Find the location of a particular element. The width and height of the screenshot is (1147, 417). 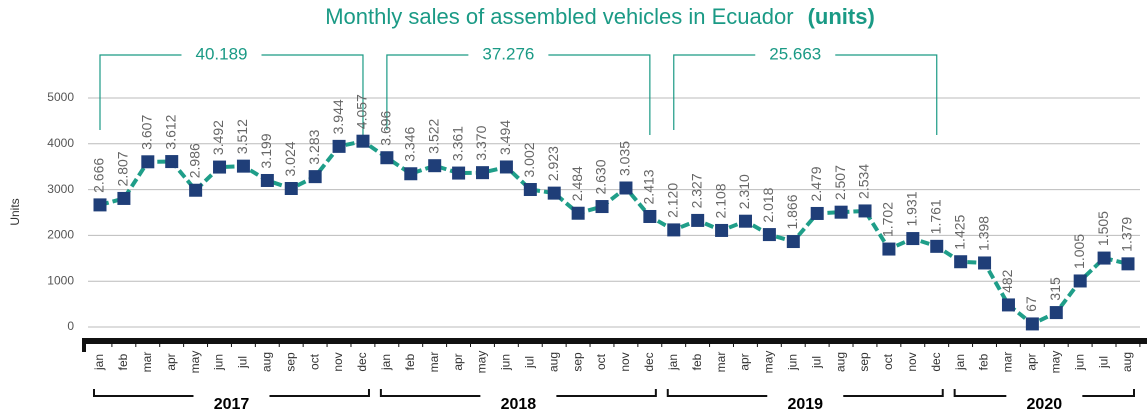

data-label: 3.024 is located at coordinates (290, 158).